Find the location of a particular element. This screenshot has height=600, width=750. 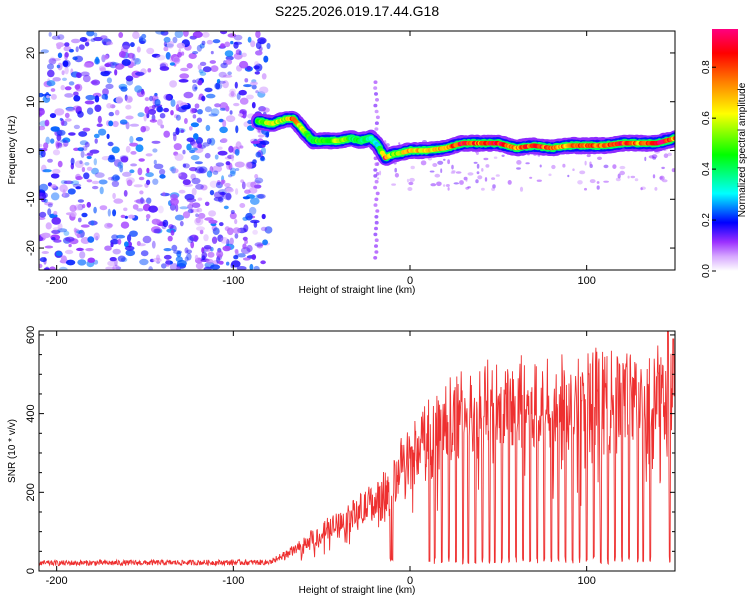

snr-y-tick-label: 600 is located at coordinates (31, 335).